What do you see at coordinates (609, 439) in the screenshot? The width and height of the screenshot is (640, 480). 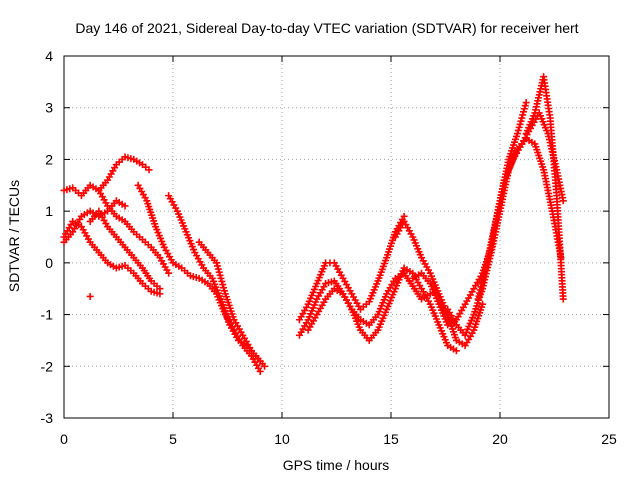 I see `x-tick-label: 25` at bounding box center [609, 439].